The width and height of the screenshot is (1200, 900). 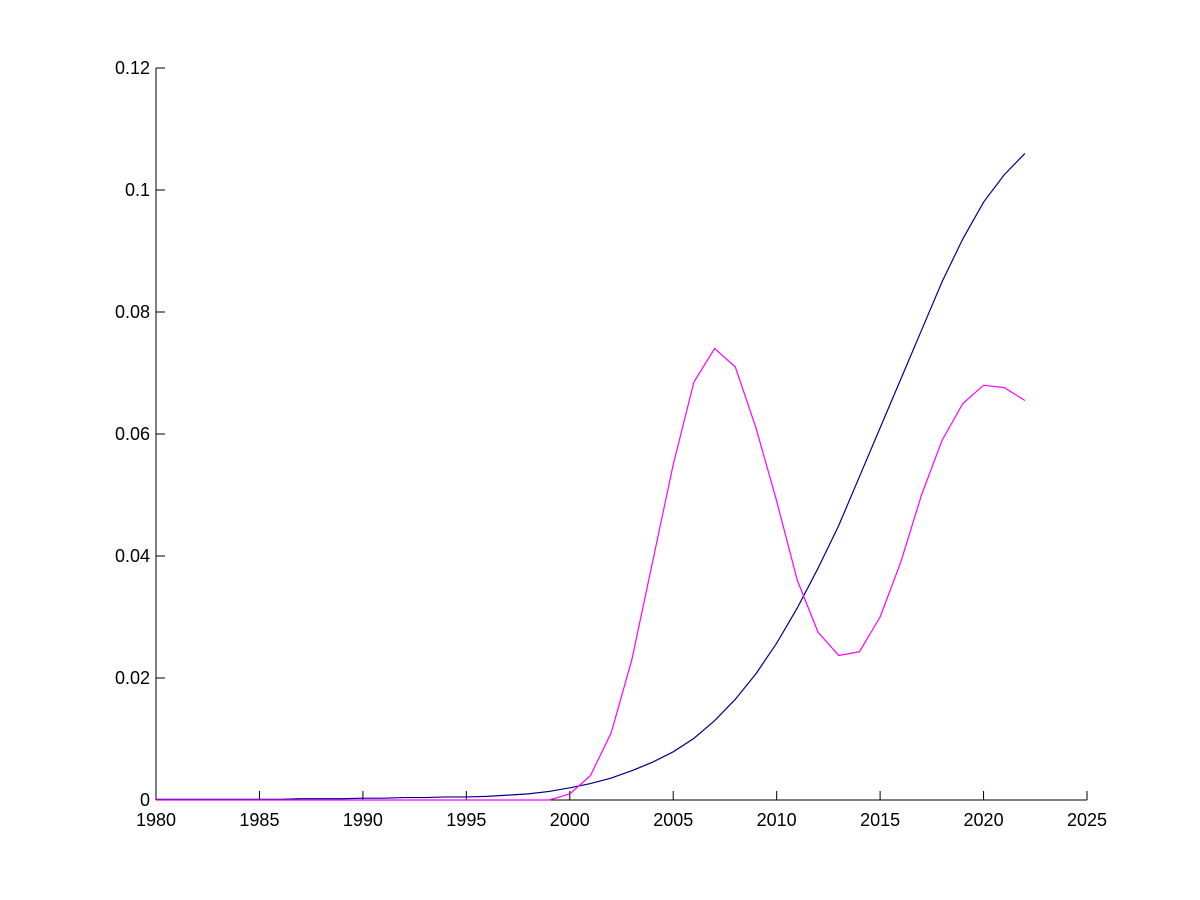 I want to click on y-tick-label: 0, so click(x=145, y=800).